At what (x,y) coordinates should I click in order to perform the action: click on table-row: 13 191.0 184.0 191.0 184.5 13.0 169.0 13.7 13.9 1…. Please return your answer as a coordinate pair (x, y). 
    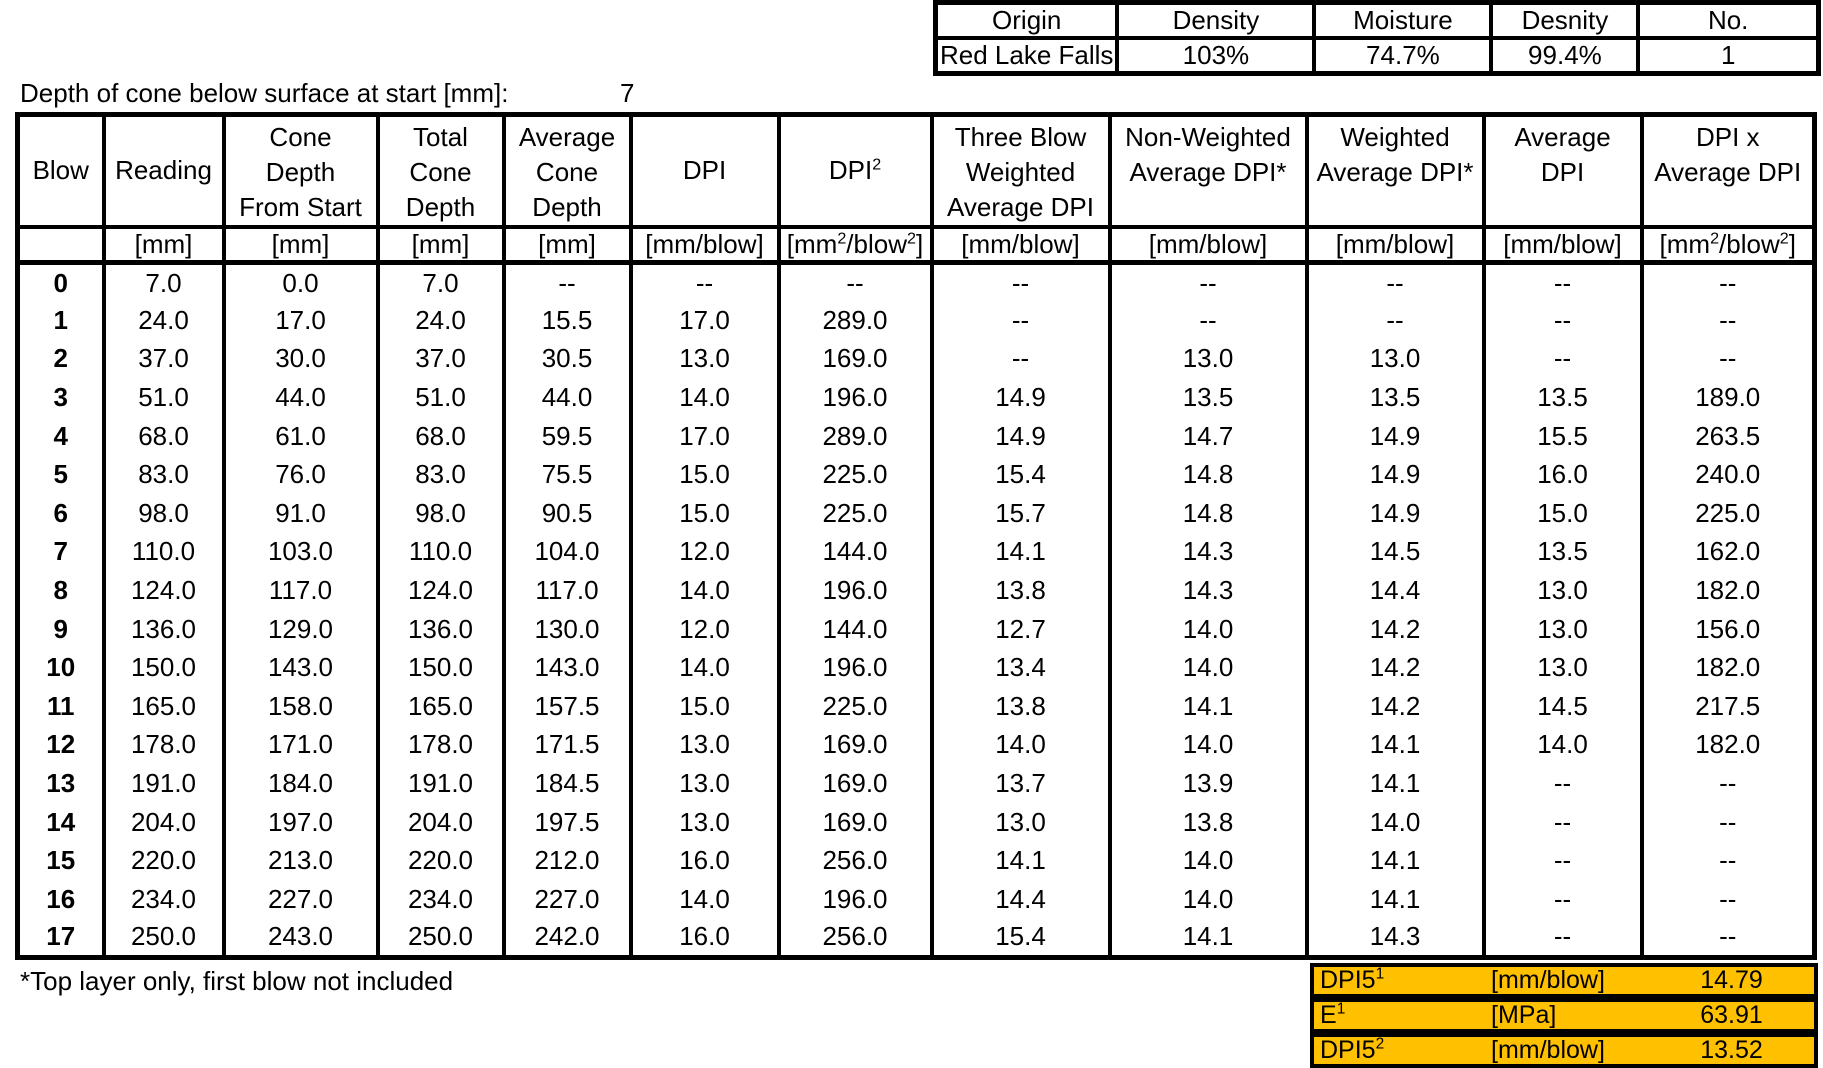
    Looking at the image, I should click on (916, 783).